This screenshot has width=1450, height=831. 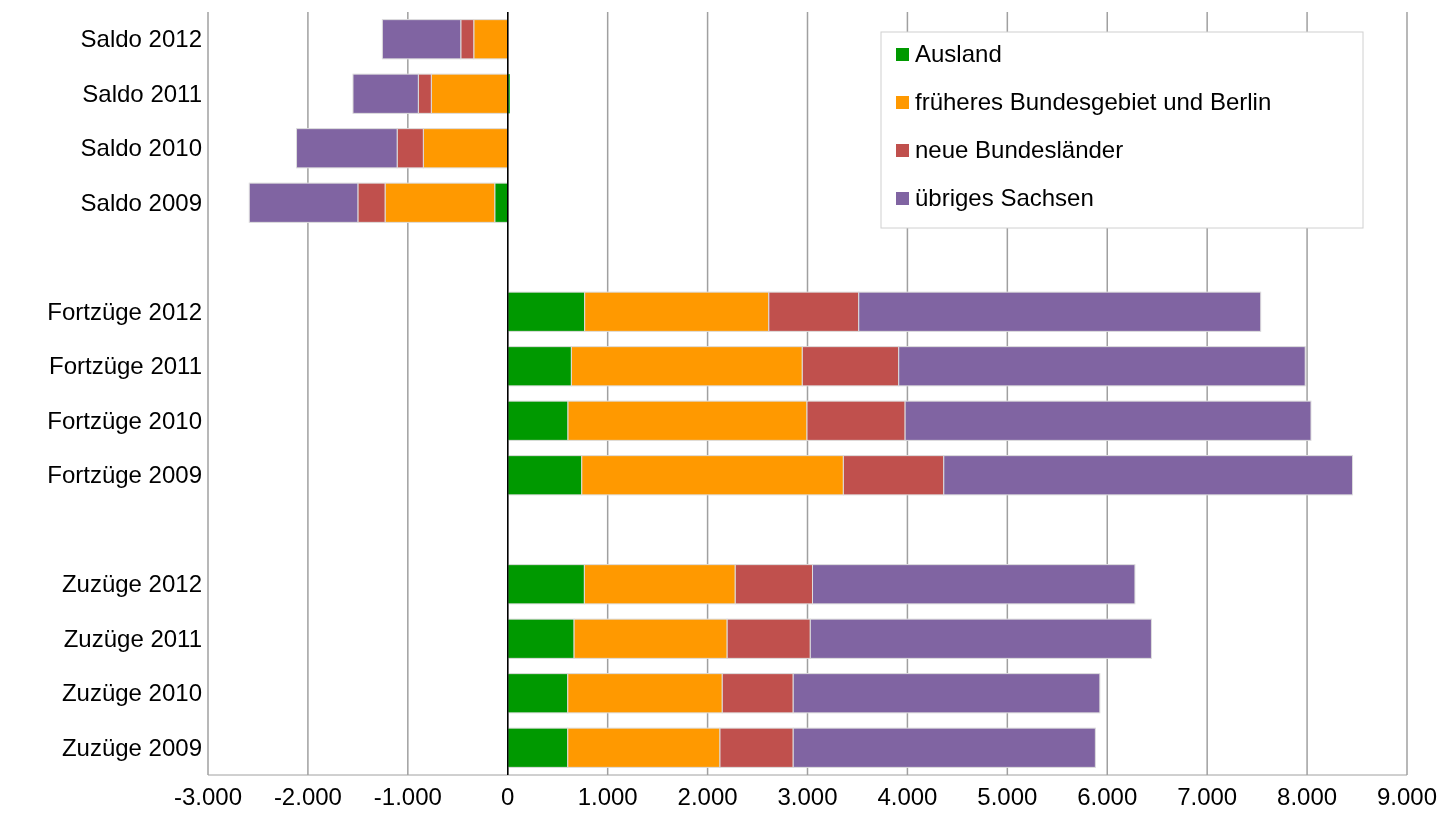 What do you see at coordinates (1007, 796) in the screenshot?
I see `x-tick-label: 5.000` at bounding box center [1007, 796].